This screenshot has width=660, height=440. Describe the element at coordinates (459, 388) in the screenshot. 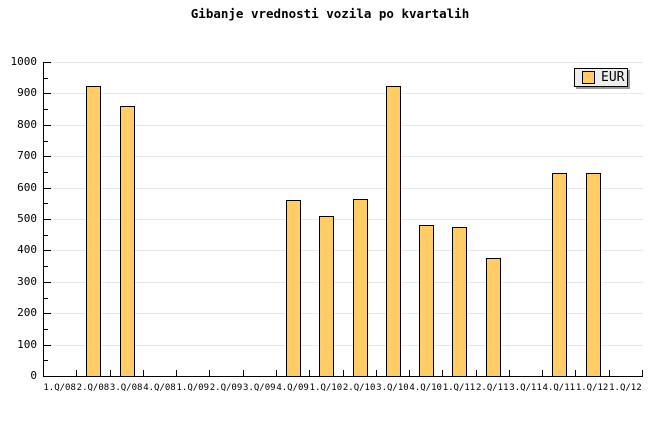

I see `x-axis-tick-label: 1.Q/11` at that location.